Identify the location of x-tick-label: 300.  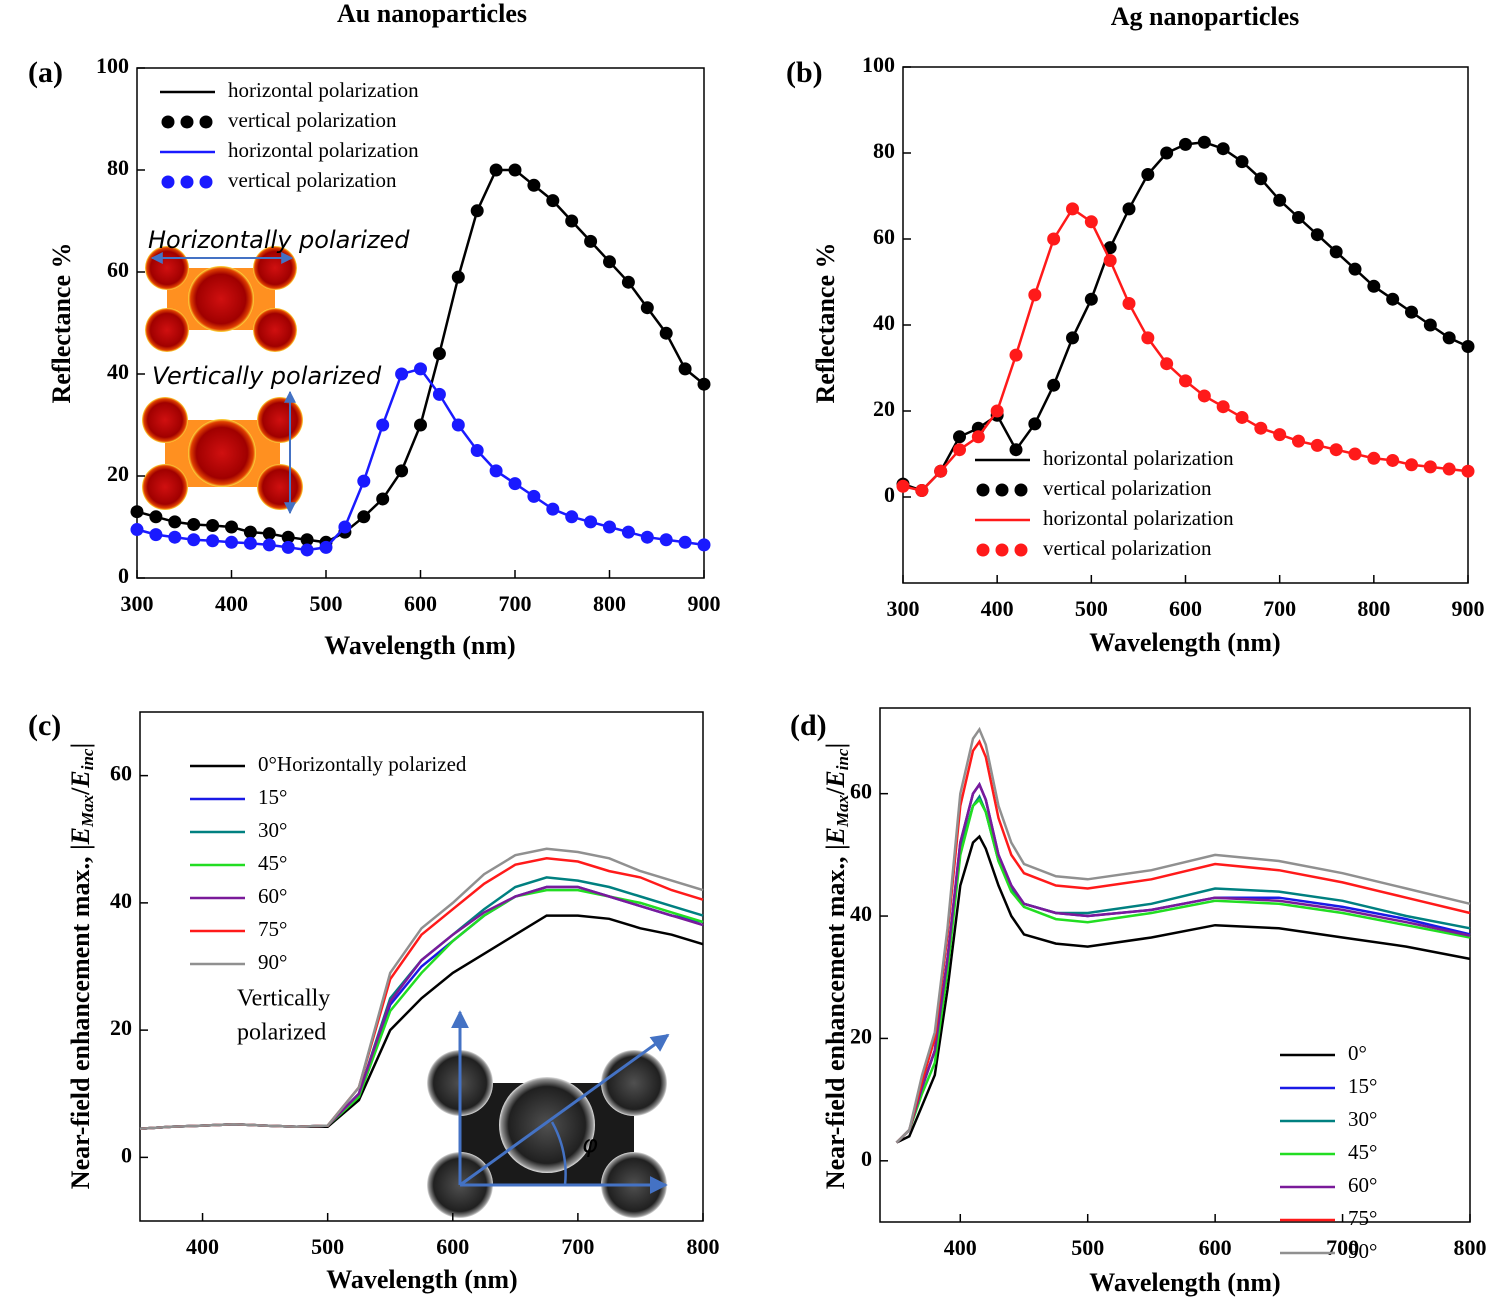
(903, 608).